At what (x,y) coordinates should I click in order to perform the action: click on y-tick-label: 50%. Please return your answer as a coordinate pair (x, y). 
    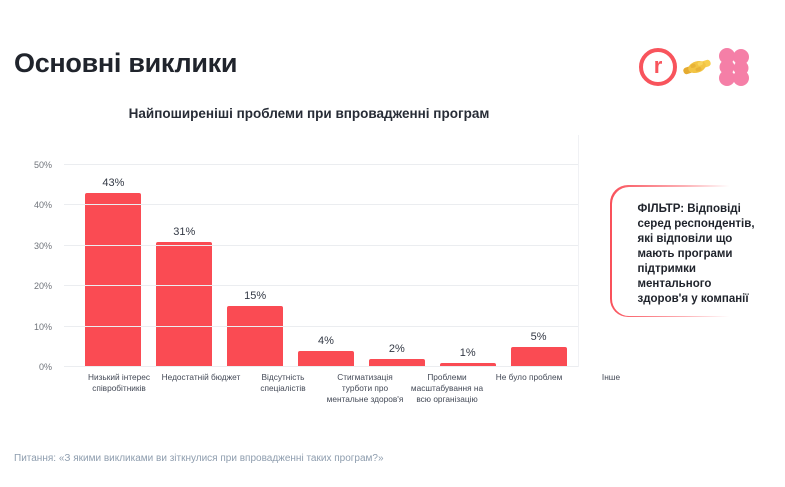
    Looking at the image, I should click on (42, 165).